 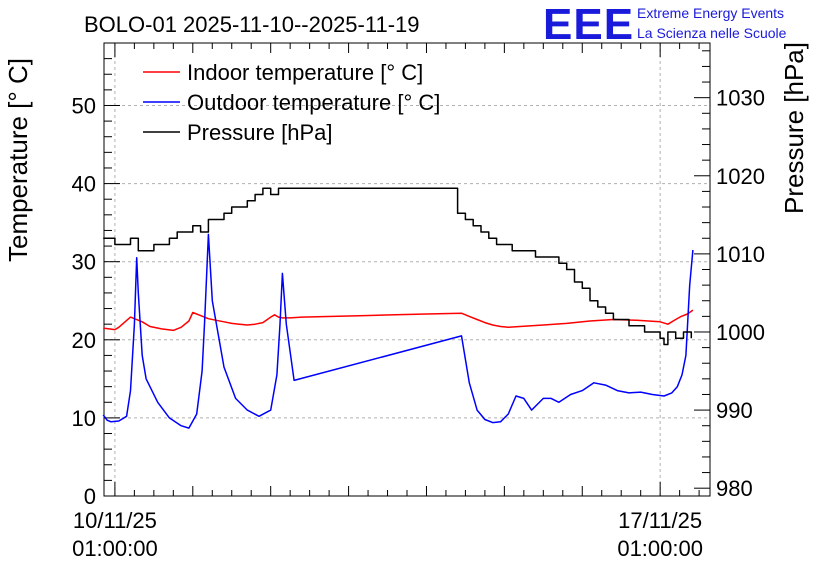 What do you see at coordinates (398, 320) in the screenshot?
I see `series-indoor-temperature` at bounding box center [398, 320].